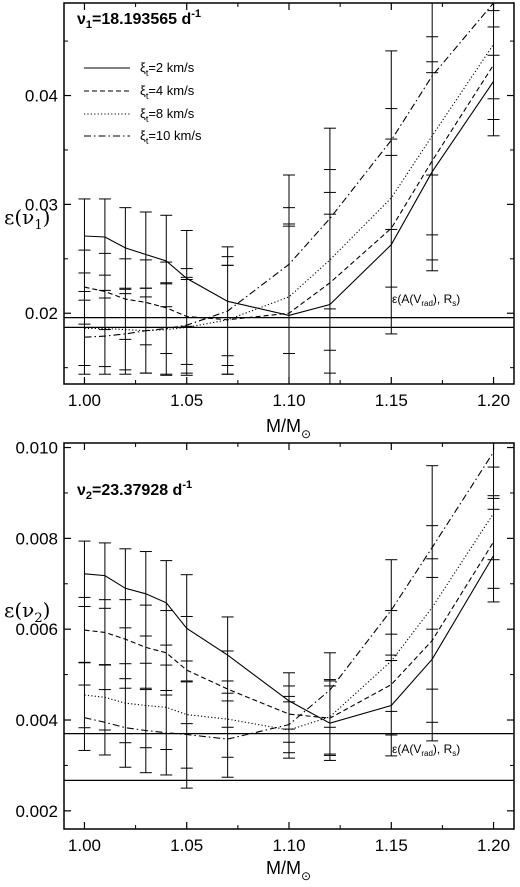 This screenshot has height=887, width=520. I want to click on panel-title: ν2=23.37928 d-1, so click(134, 490).